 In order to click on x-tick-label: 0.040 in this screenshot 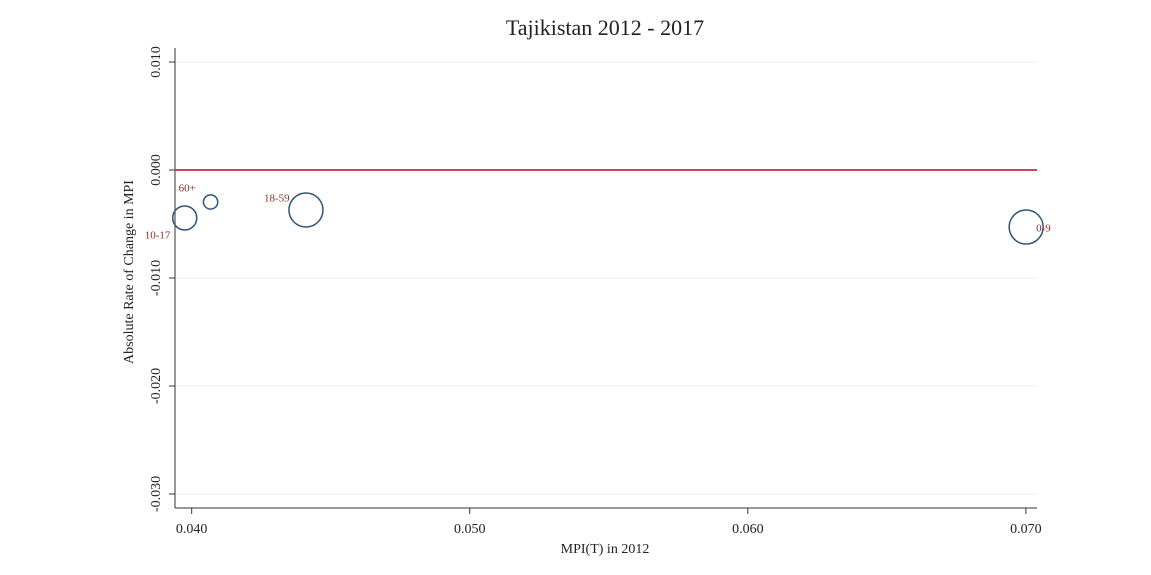, I will do `click(192, 529)`.